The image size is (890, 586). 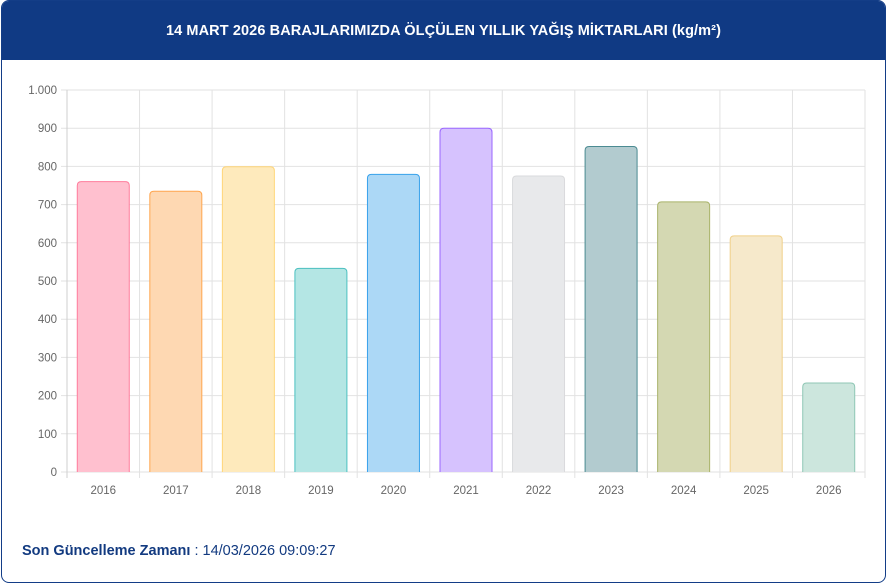 What do you see at coordinates (47, 320) in the screenshot?
I see `y-tick-label: 400` at bounding box center [47, 320].